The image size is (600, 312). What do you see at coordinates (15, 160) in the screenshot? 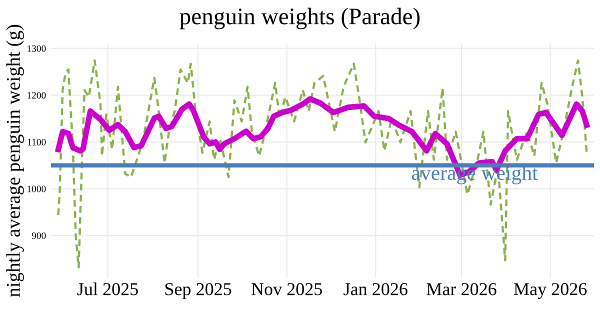
I see `y-axis-title: nightly average penguin weight (g)` at bounding box center [15, 160].